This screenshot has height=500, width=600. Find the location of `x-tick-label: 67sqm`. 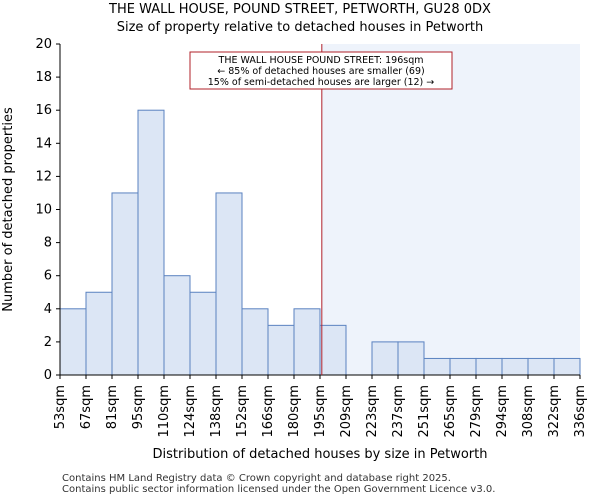

x-tick-label: 67sqm is located at coordinates (86, 407).